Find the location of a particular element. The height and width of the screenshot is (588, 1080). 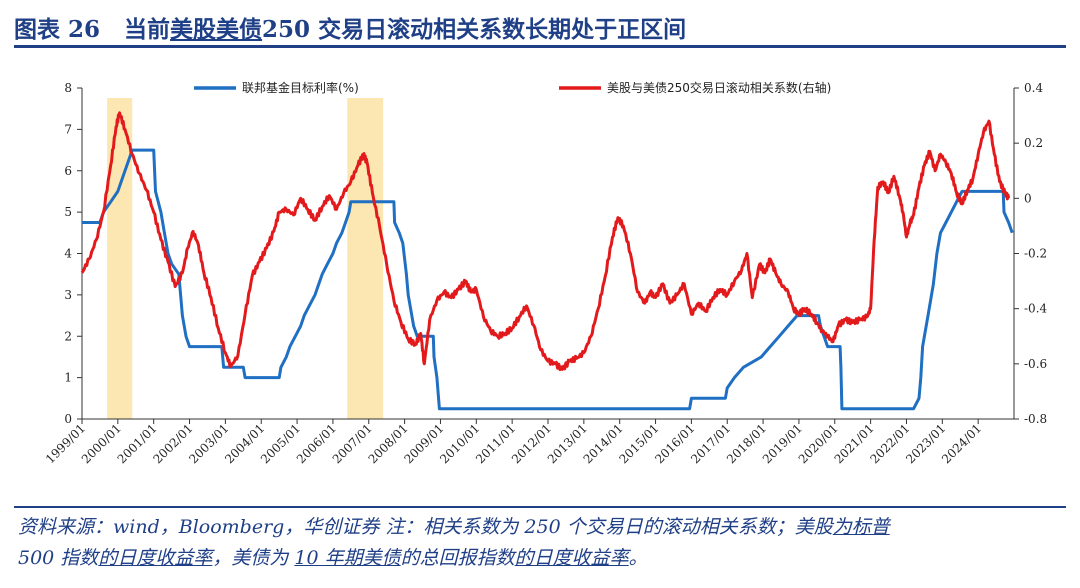

right-y-tick-label: -0.6 is located at coordinates (1035, 364).